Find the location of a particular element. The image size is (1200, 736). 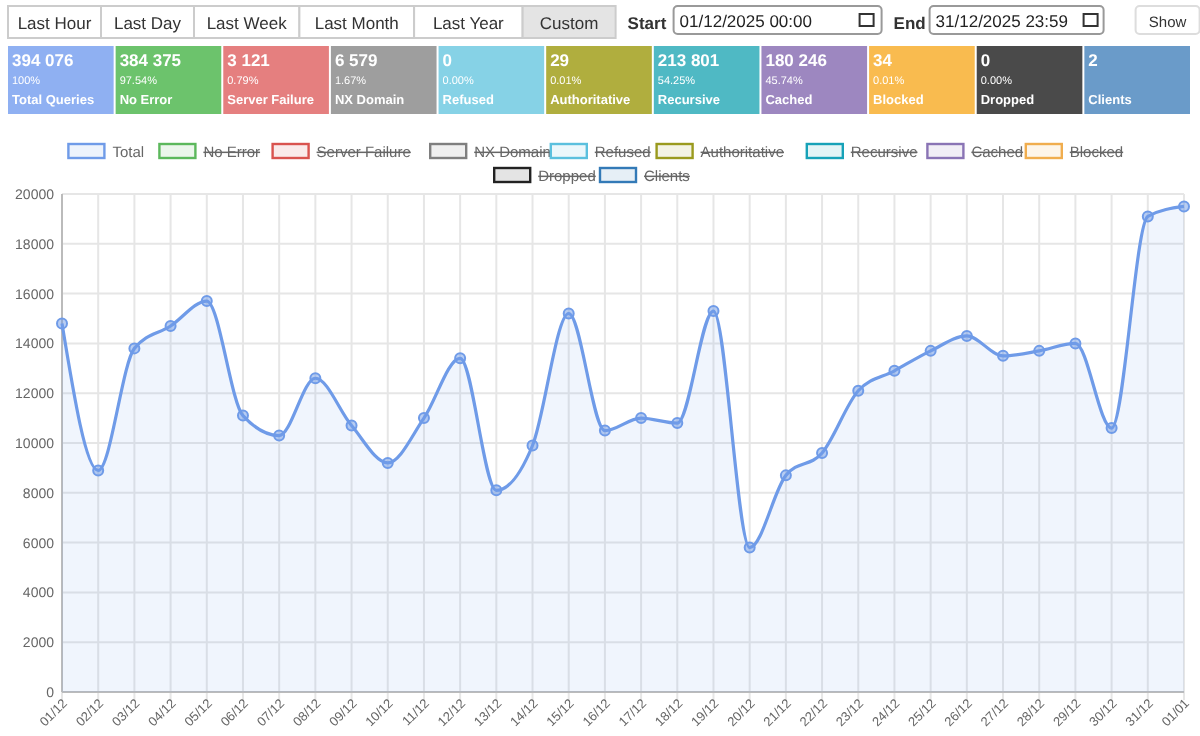

data-label: 6 579 is located at coordinates (356, 60).